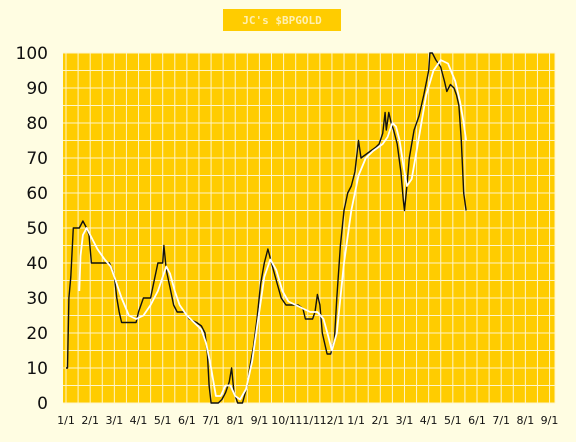 The width and height of the screenshot is (576, 442). What do you see at coordinates (37, 194) in the screenshot?
I see `y-tick-label: 60` at bounding box center [37, 194].